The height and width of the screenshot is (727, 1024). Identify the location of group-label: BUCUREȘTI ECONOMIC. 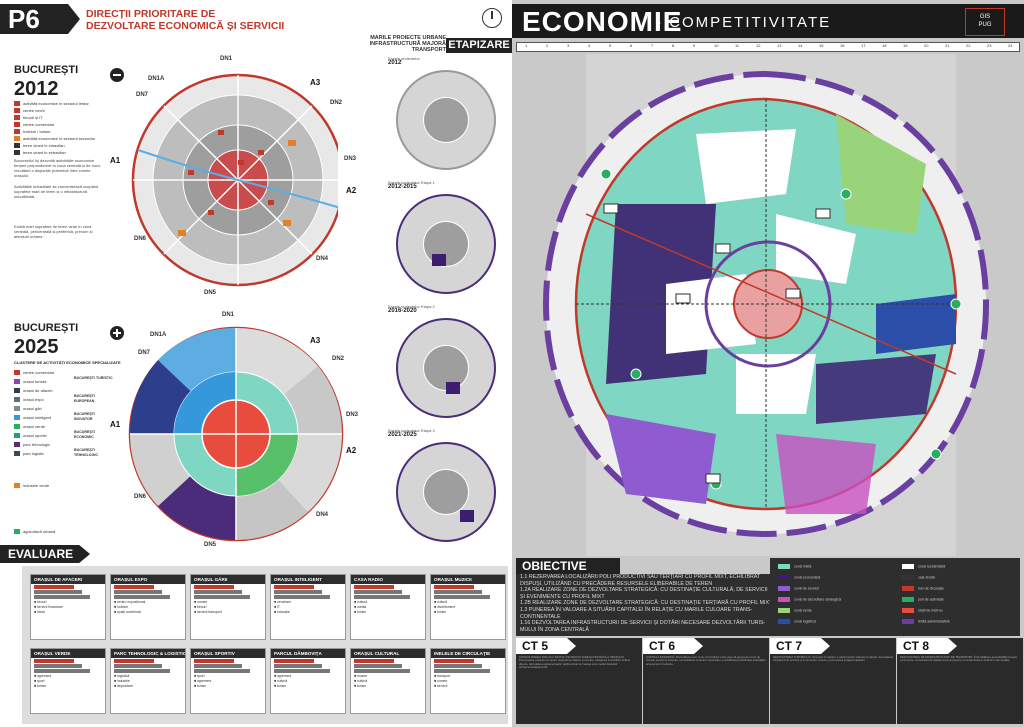
(84, 434).